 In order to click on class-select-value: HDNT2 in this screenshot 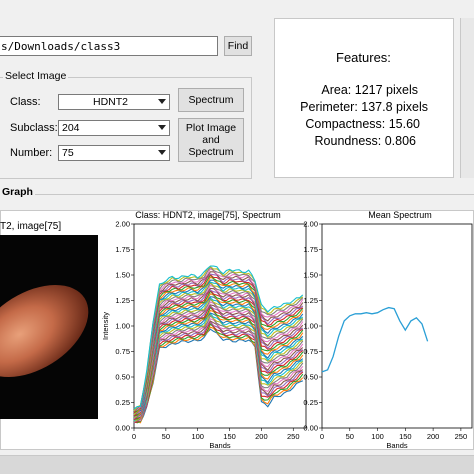, I will do `click(111, 102)`.